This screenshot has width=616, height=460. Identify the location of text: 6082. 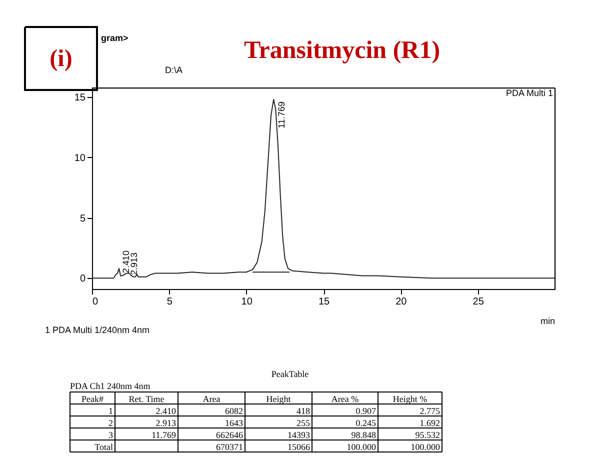
(234, 411).